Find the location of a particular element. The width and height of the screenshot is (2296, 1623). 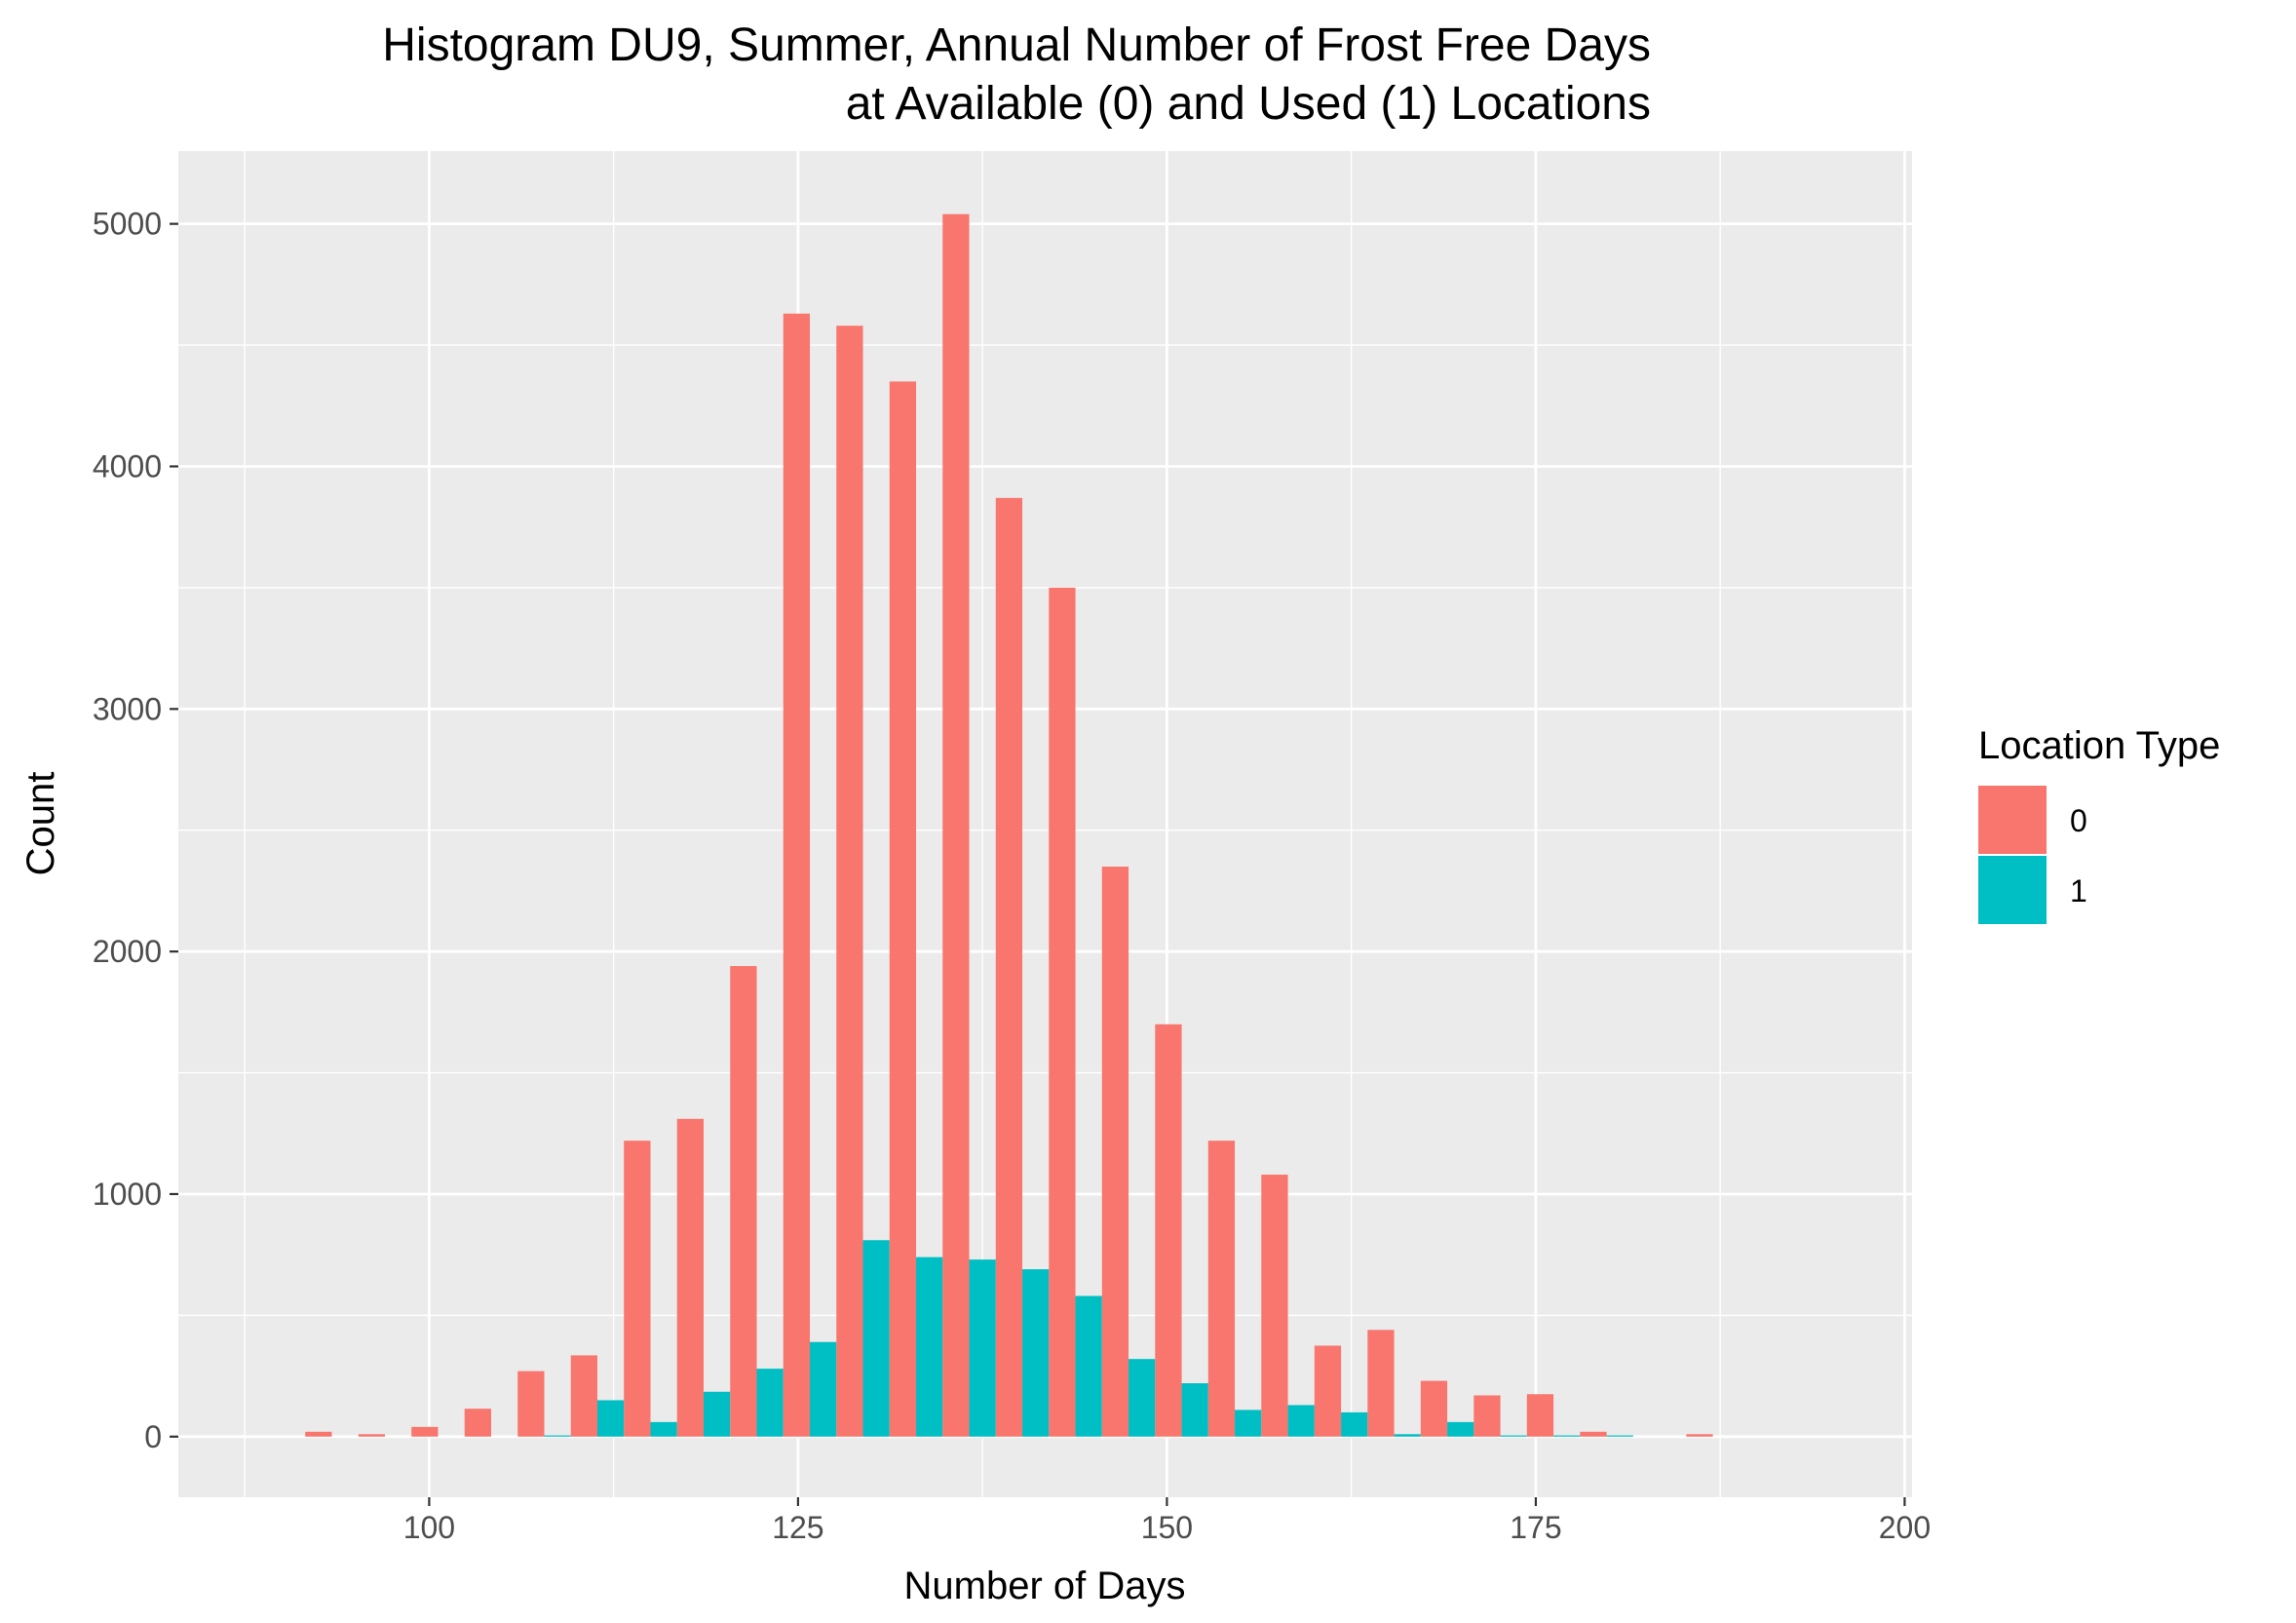

y-tick-label-5: 5000 is located at coordinates (127, 225).